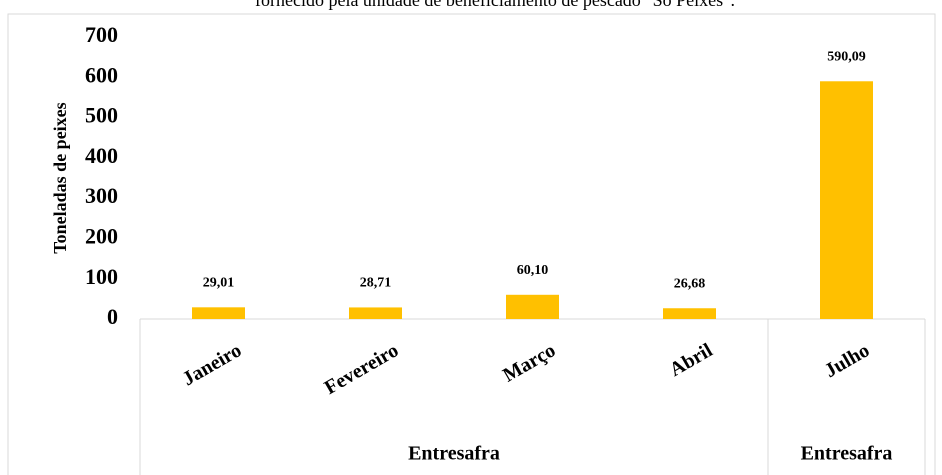 This screenshot has height=475, width=942. Describe the element at coordinates (101, 276) in the screenshot. I see `y-tick-label: 100` at that location.